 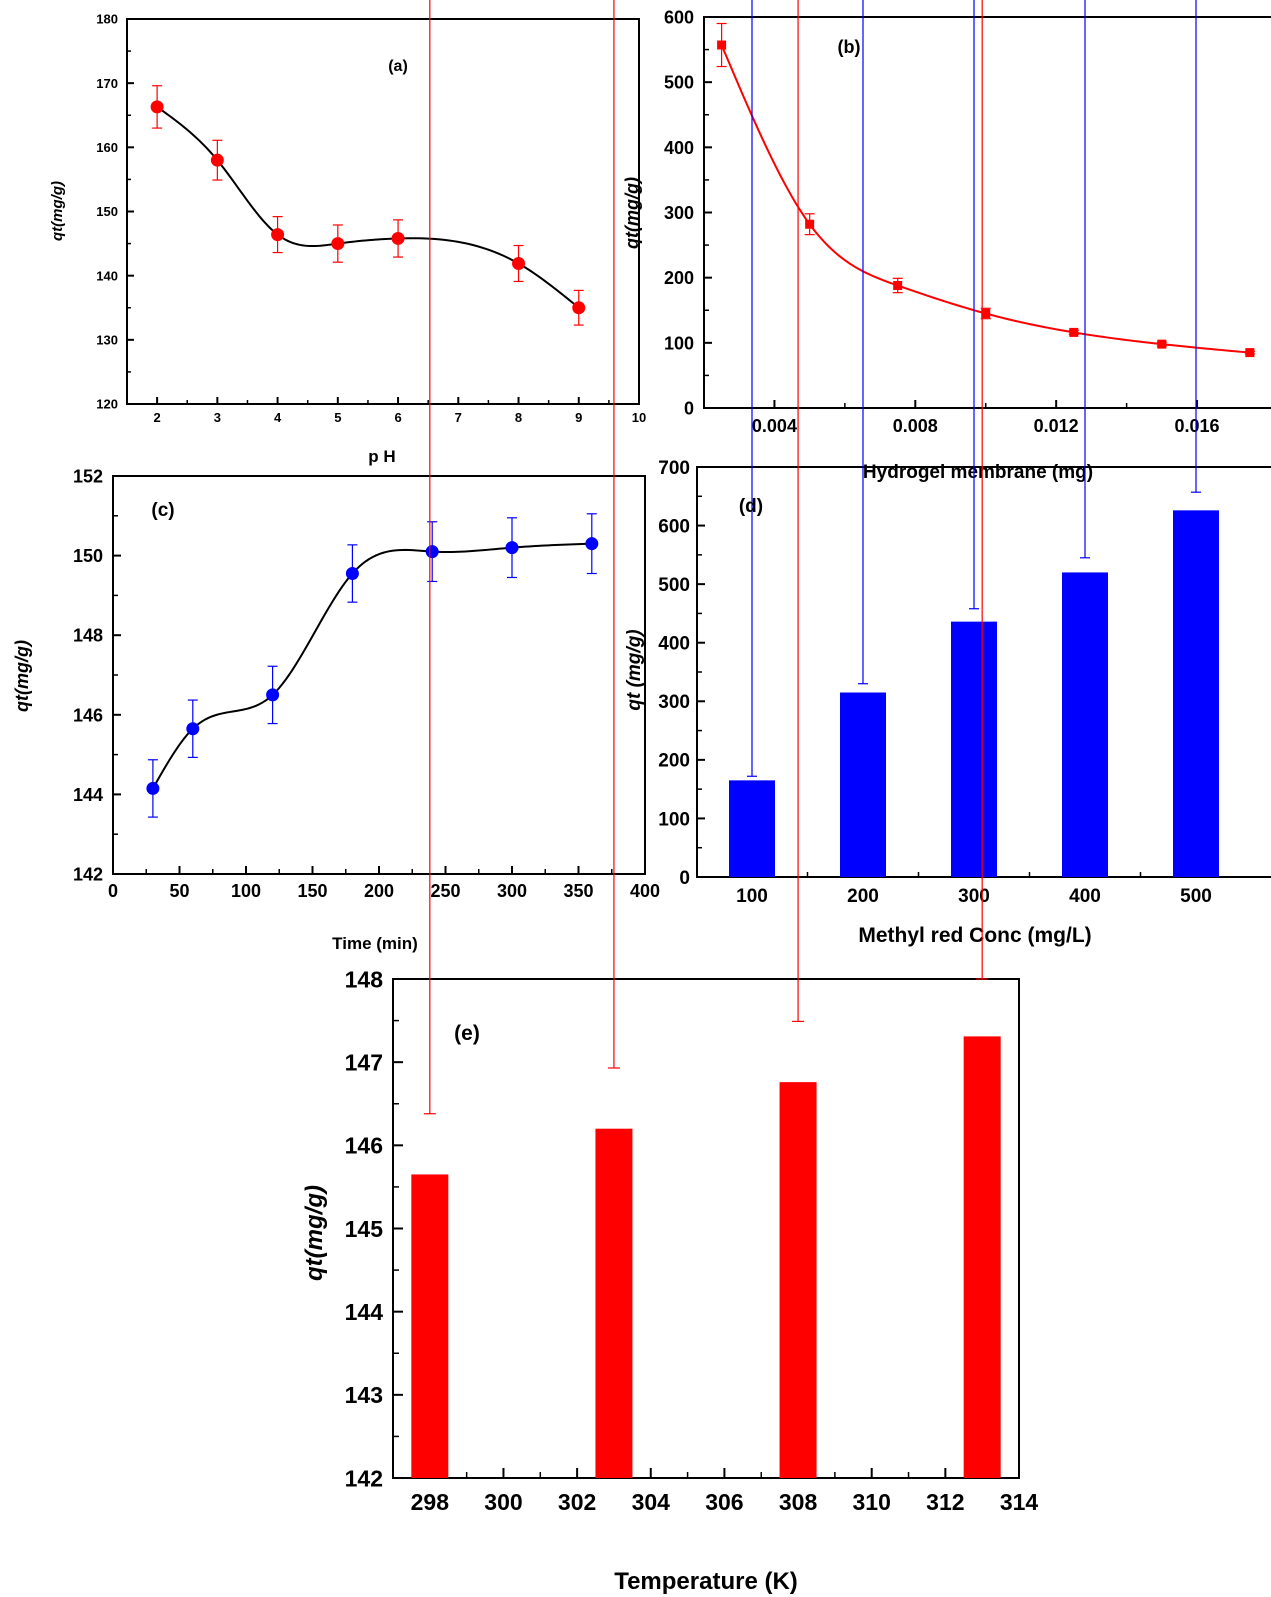 I want to click on panel-a-x-tick-label: 5, so click(x=337, y=417).